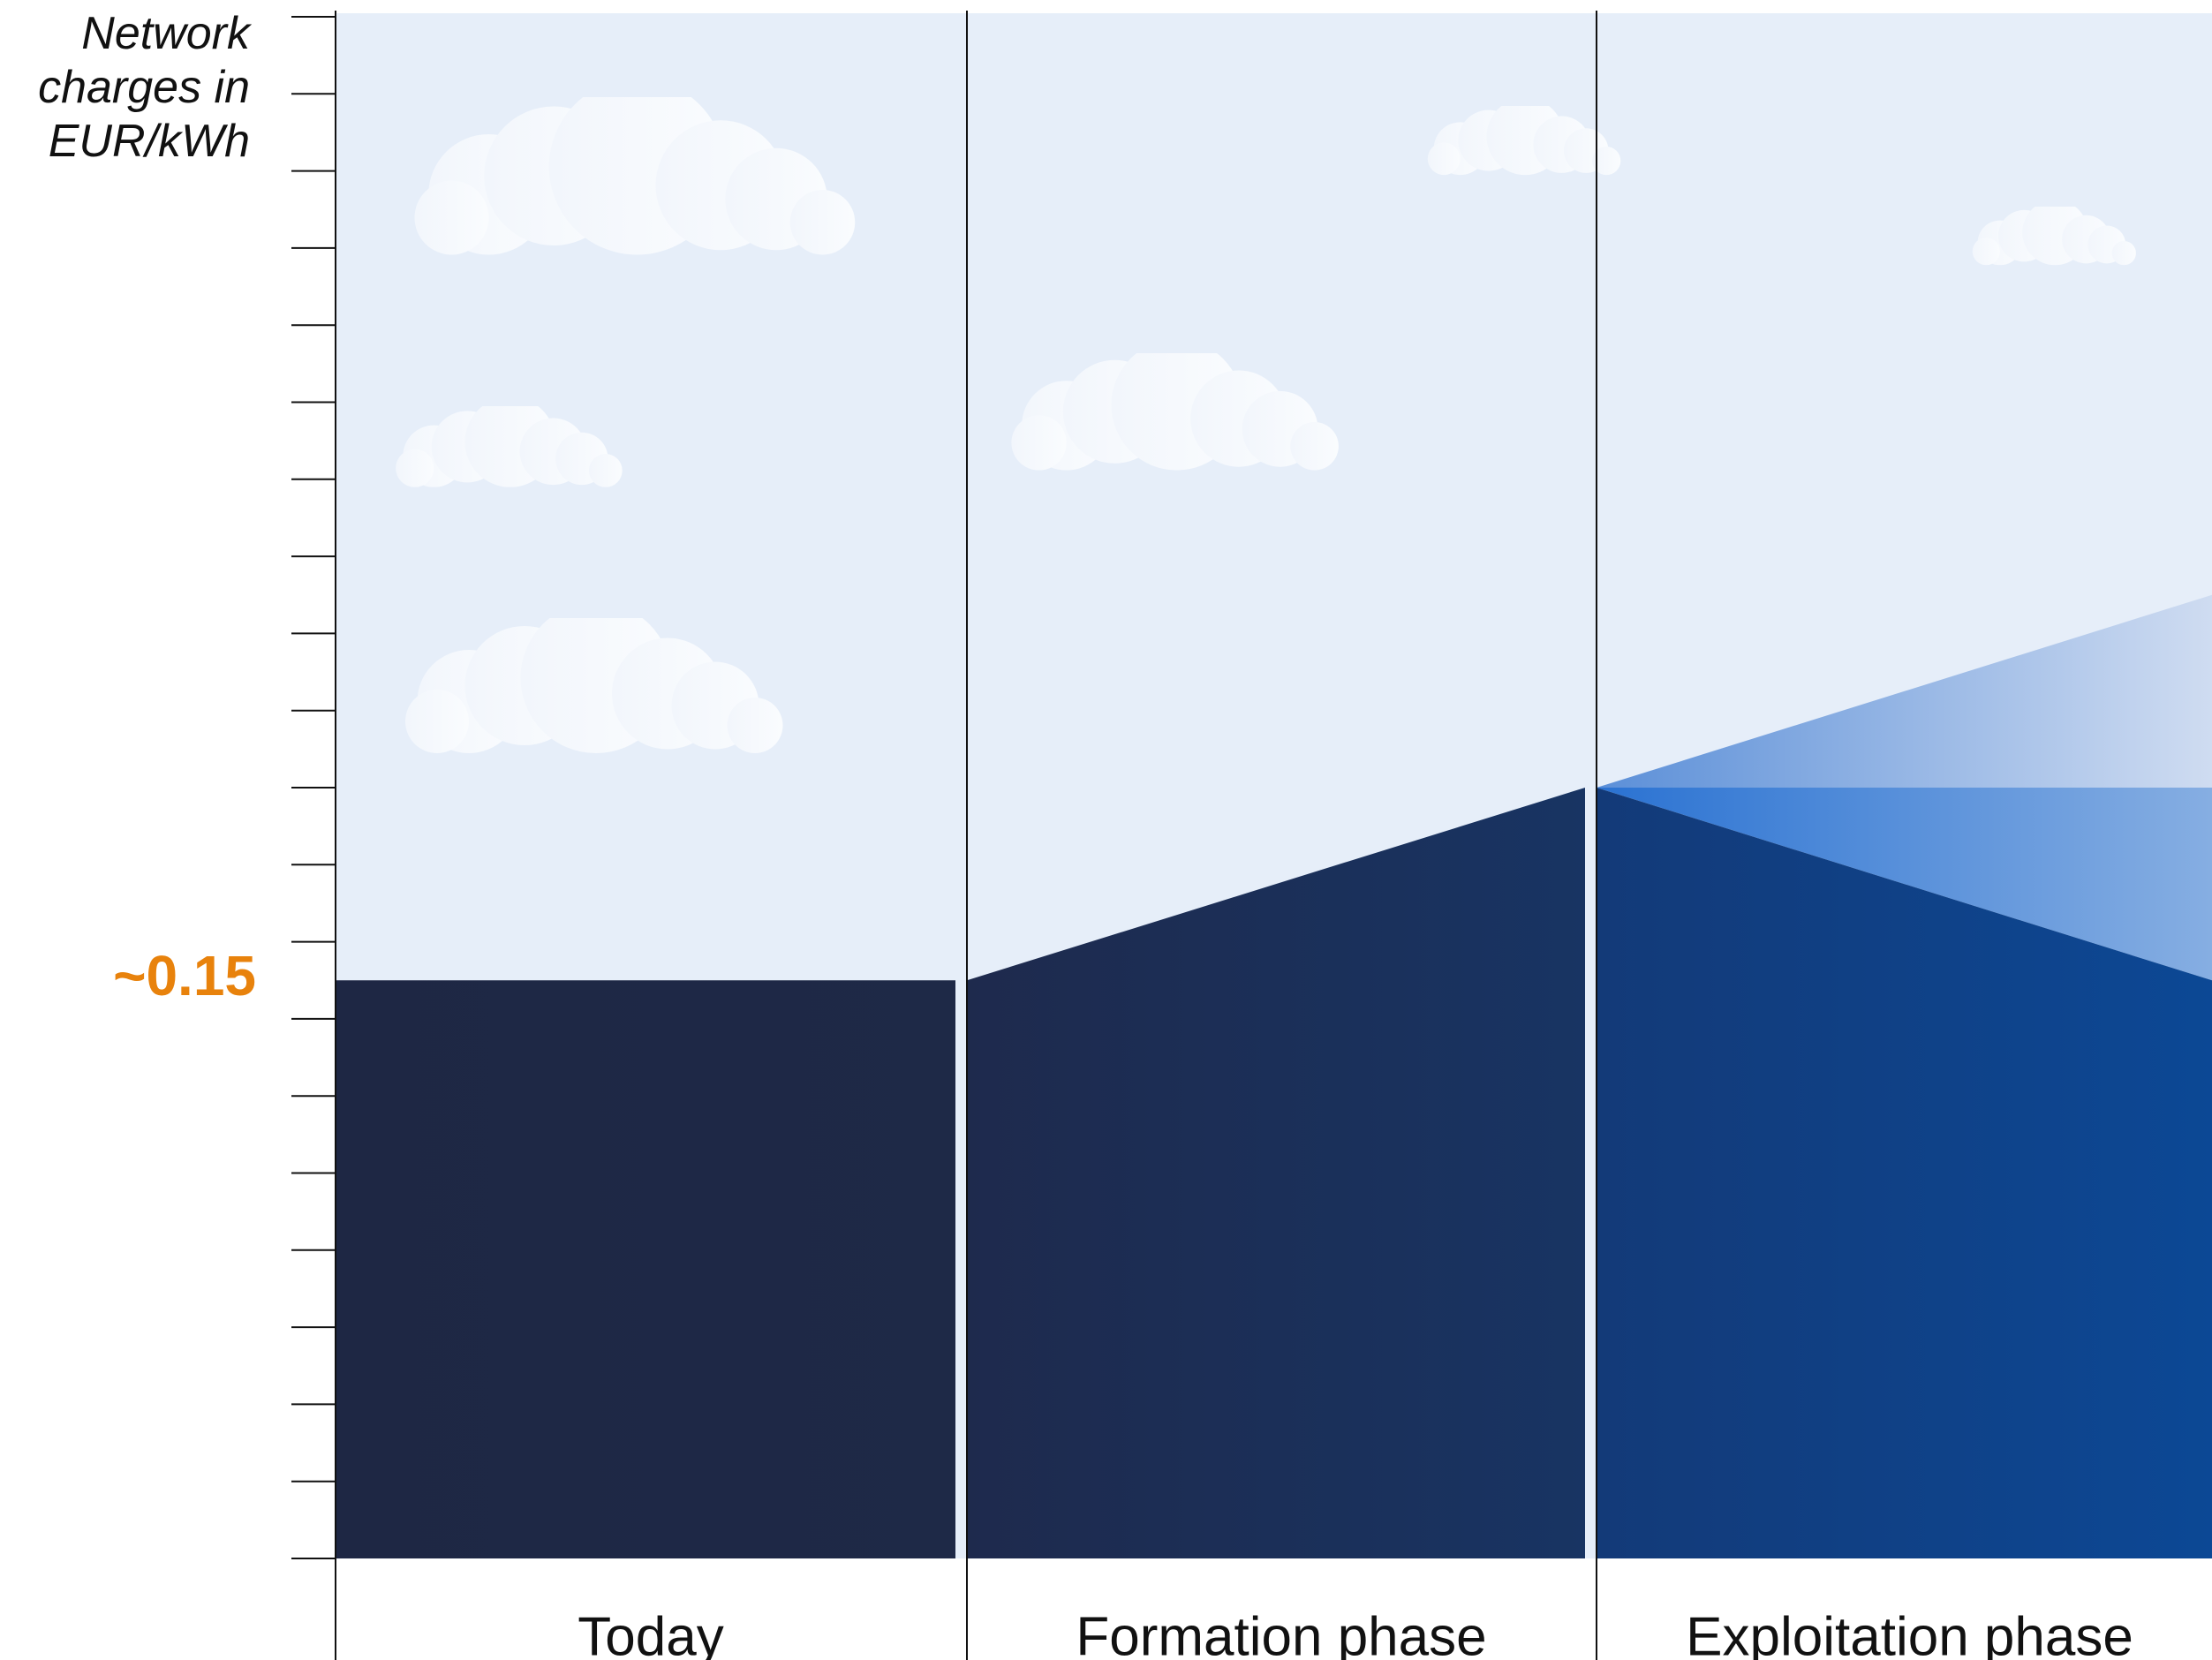  Describe the element at coordinates (144, 87) in the screenshot. I see `y-axis-label: Network charges in EUR/kWh` at that location.